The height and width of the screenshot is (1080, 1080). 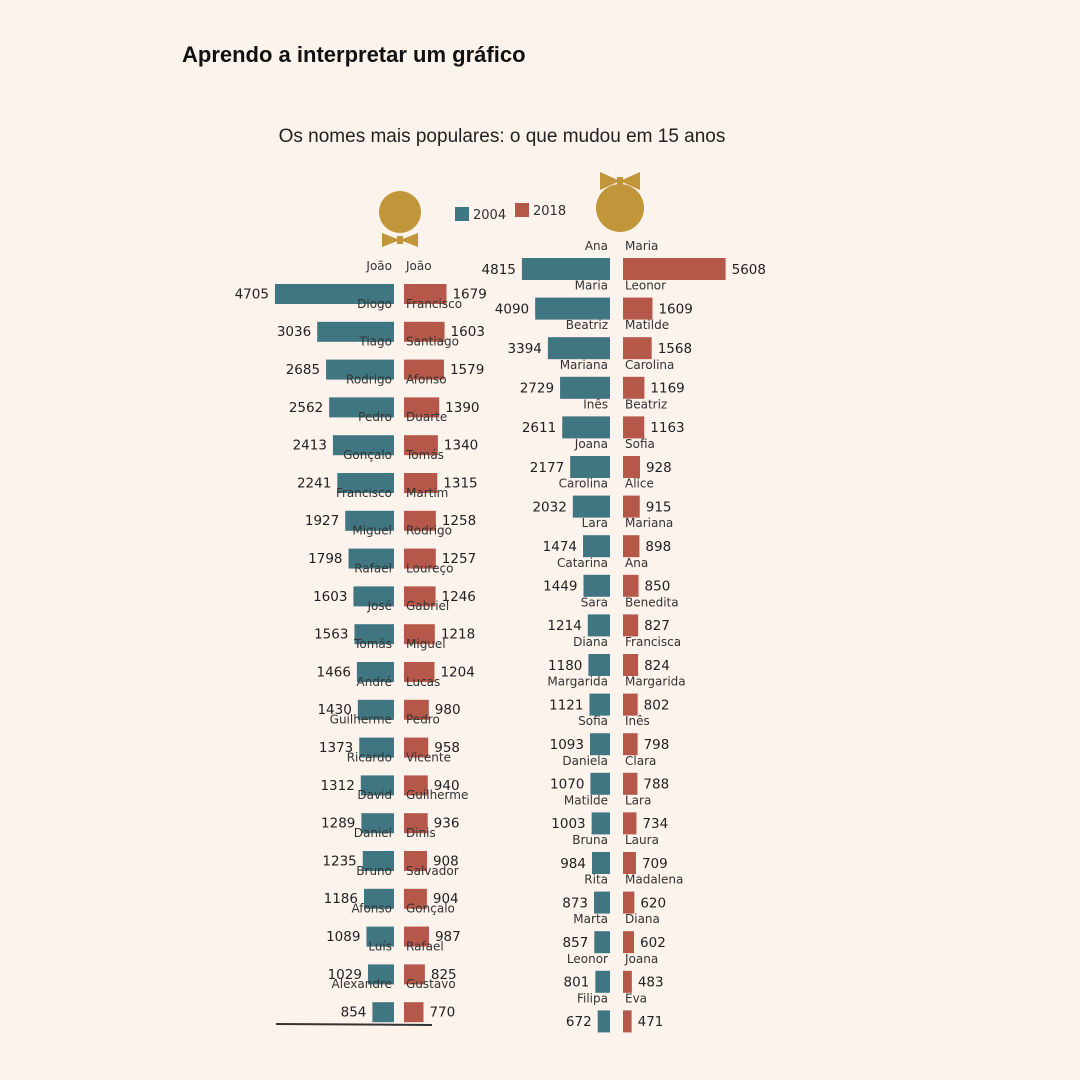 What do you see at coordinates (636, 998) in the screenshot?
I see `name-label-2018: Eva` at bounding box center [636, 998].